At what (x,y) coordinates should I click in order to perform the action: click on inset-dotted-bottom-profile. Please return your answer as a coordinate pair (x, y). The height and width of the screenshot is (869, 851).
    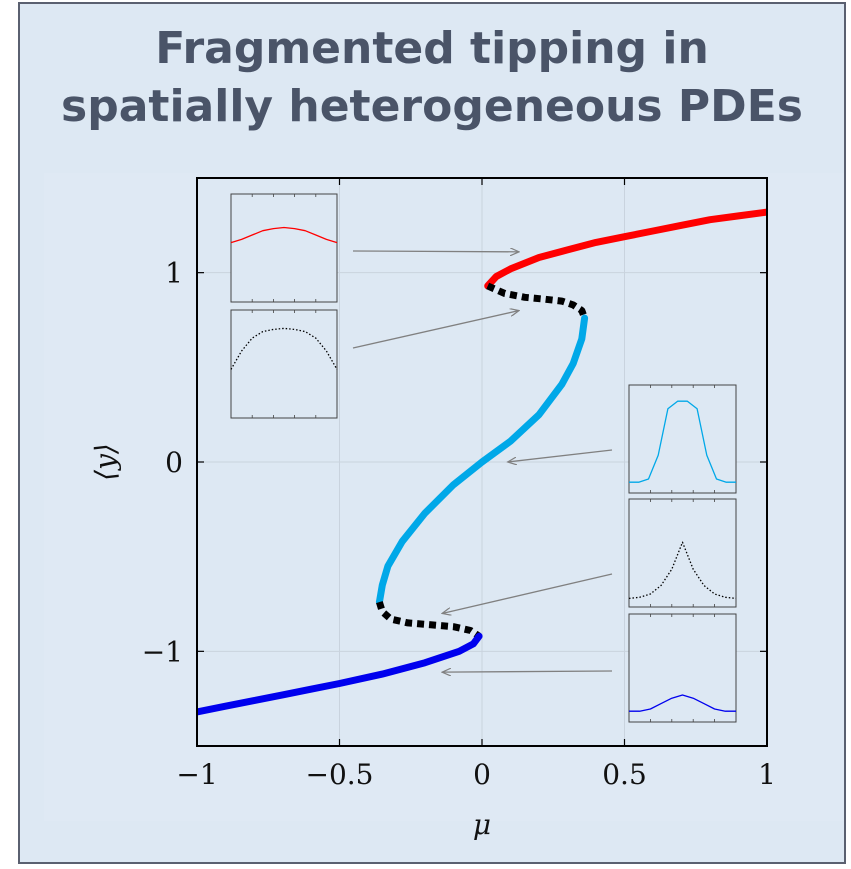
    Looking at the image, I should click on (682, 570).